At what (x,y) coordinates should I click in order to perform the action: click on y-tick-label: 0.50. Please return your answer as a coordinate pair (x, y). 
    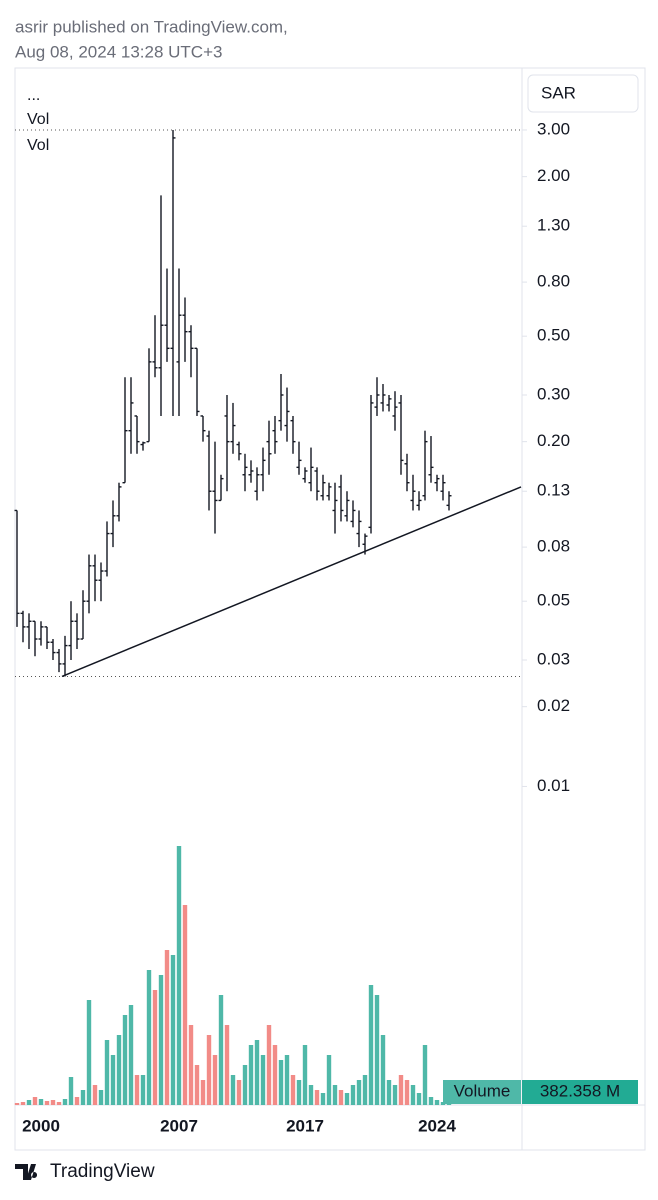
    Looking at the image, I should click on (553, 335).